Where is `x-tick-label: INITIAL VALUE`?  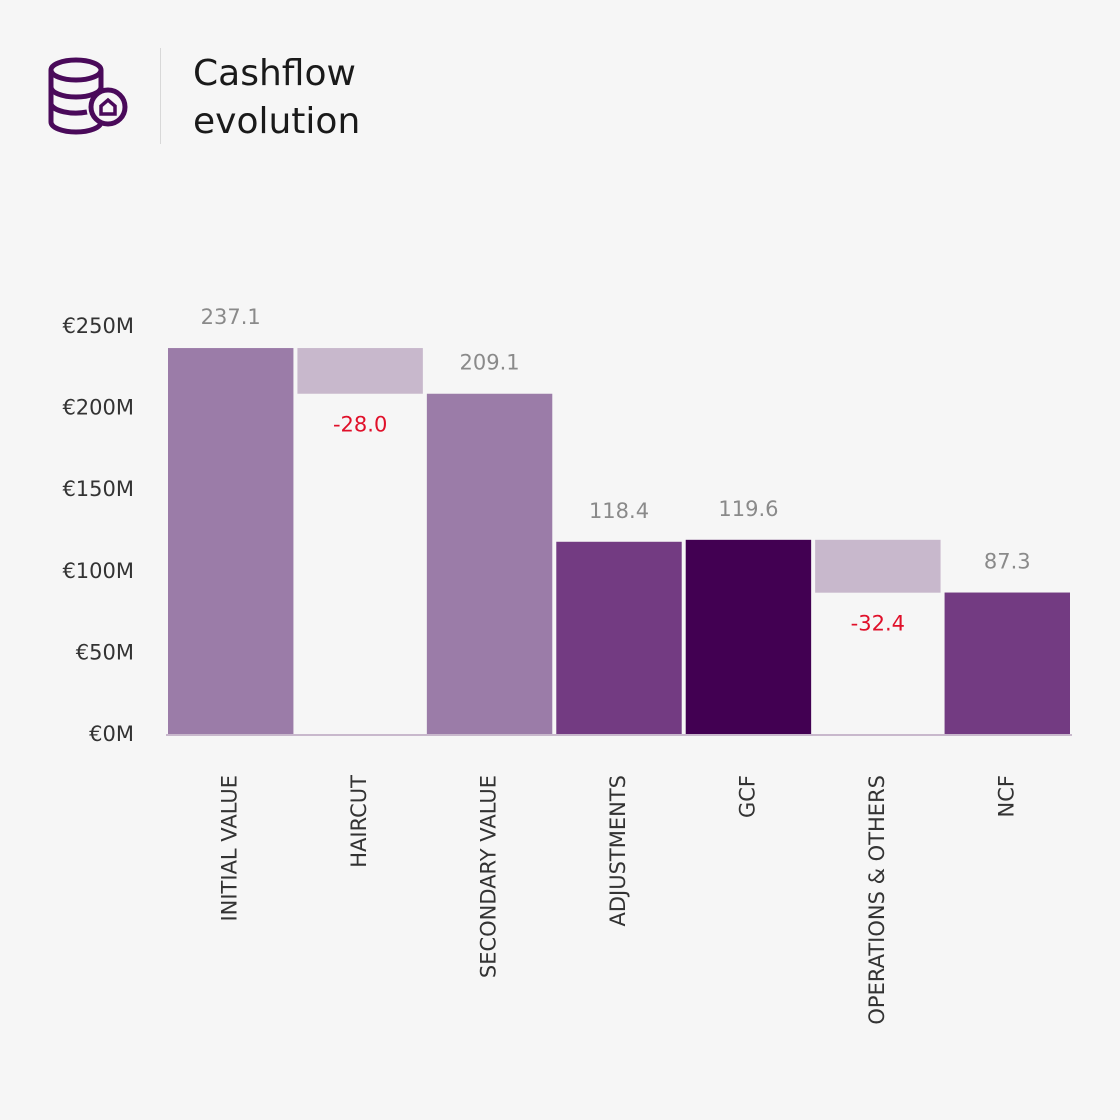
x-tick-label: INITIAL VALUE is located at coordinates (230, 848).